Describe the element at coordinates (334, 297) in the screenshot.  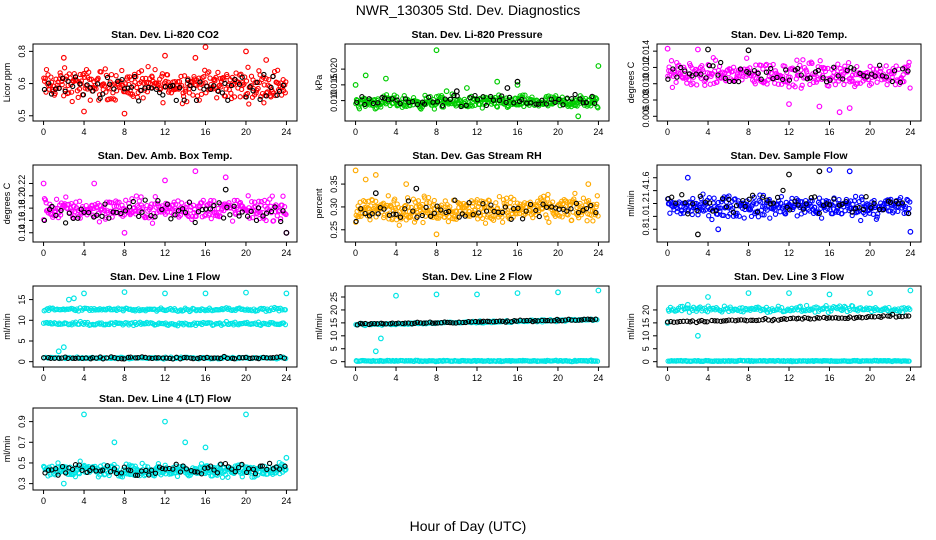
I see `y-tick-label: 25` at that location.